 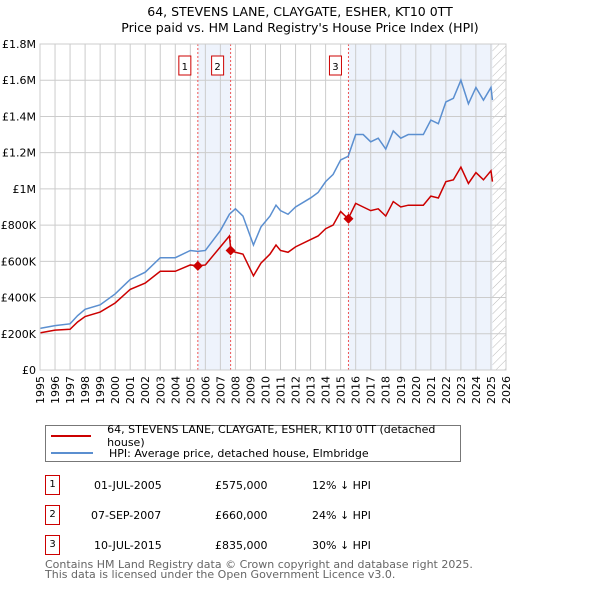 What do you see at coordinates (311, 390) in the screenshot?
I see `x-tick-label: 2013` at bounding box center [311, 390].